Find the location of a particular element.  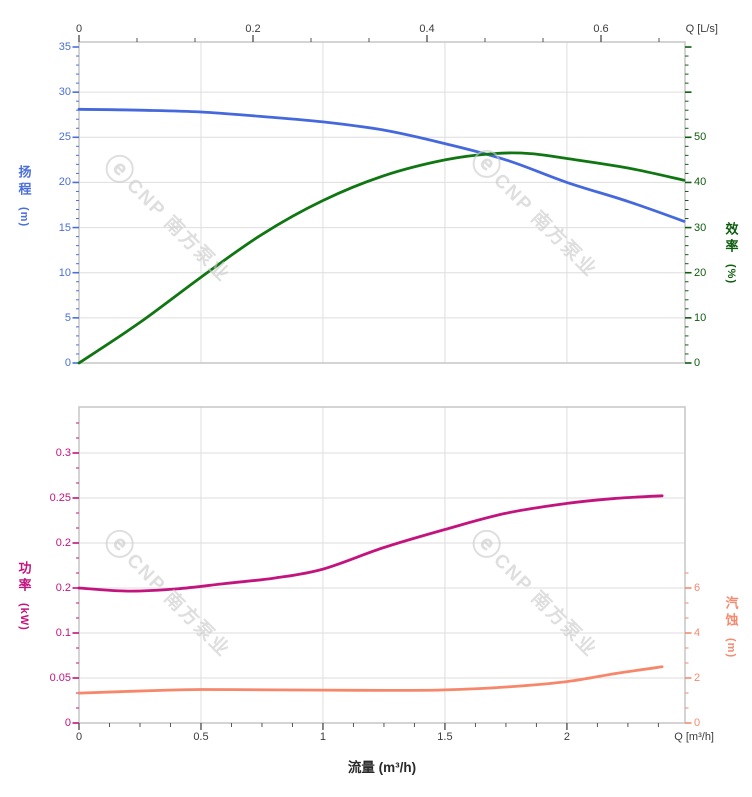

power-tick-label: 0.05 is located at coordinates (60, 678).